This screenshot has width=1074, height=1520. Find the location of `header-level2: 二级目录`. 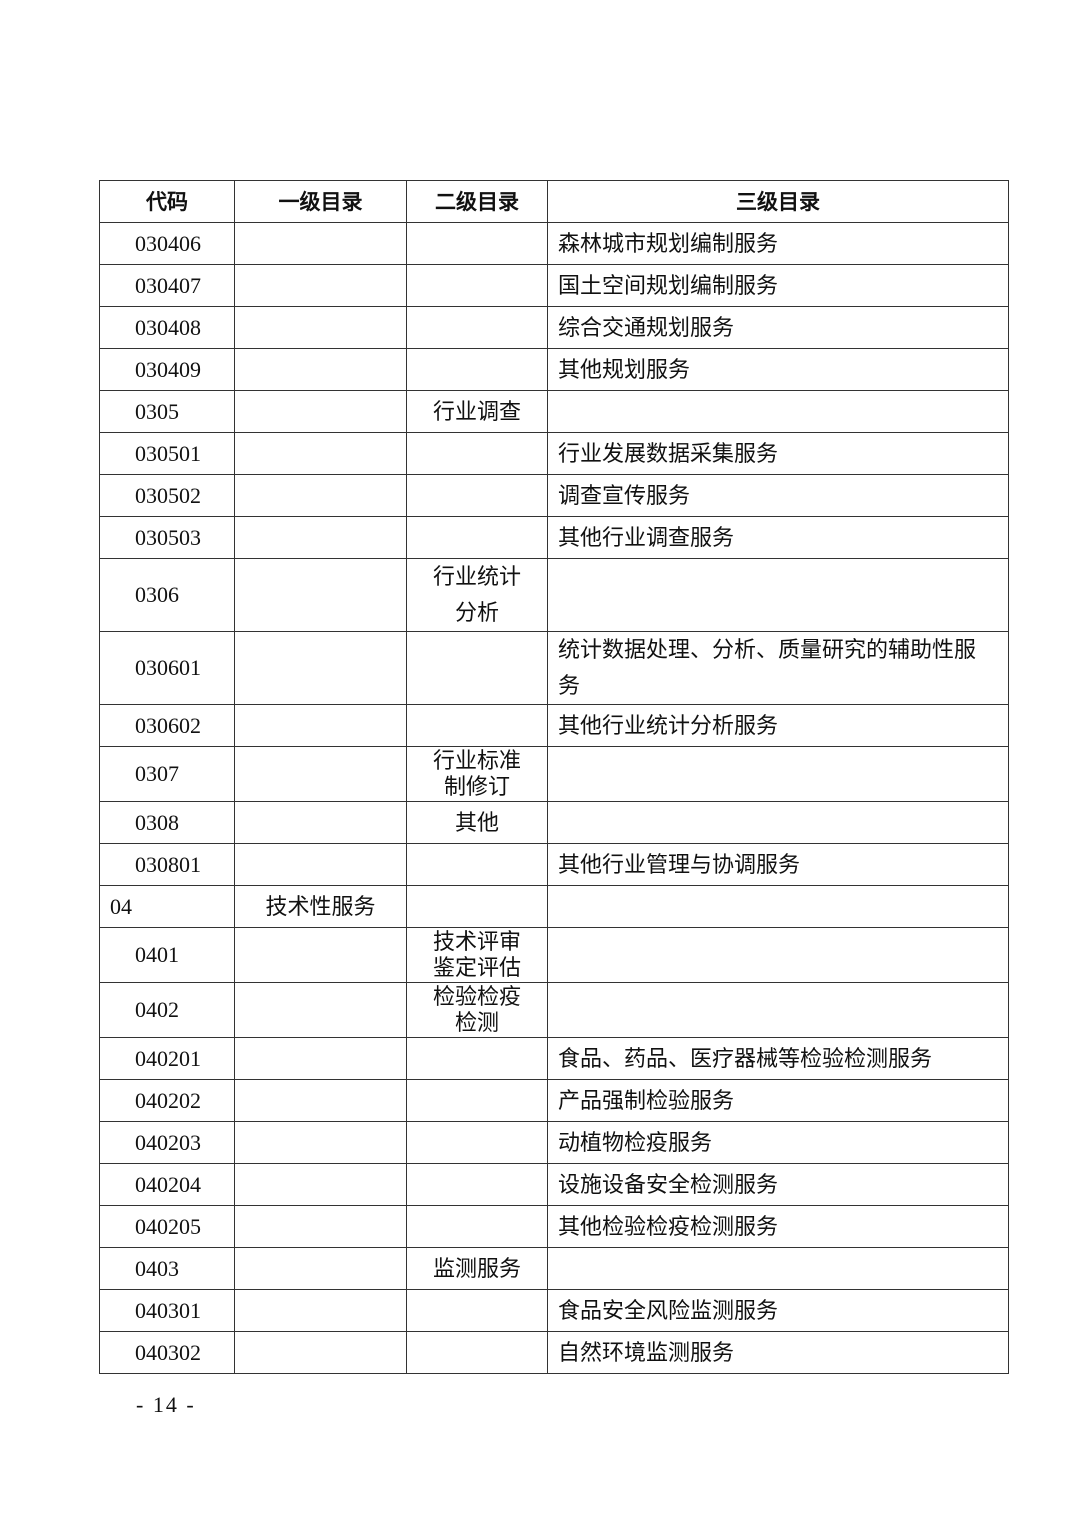

header-level2: 二级目录 is located at coordinates (477, 201).